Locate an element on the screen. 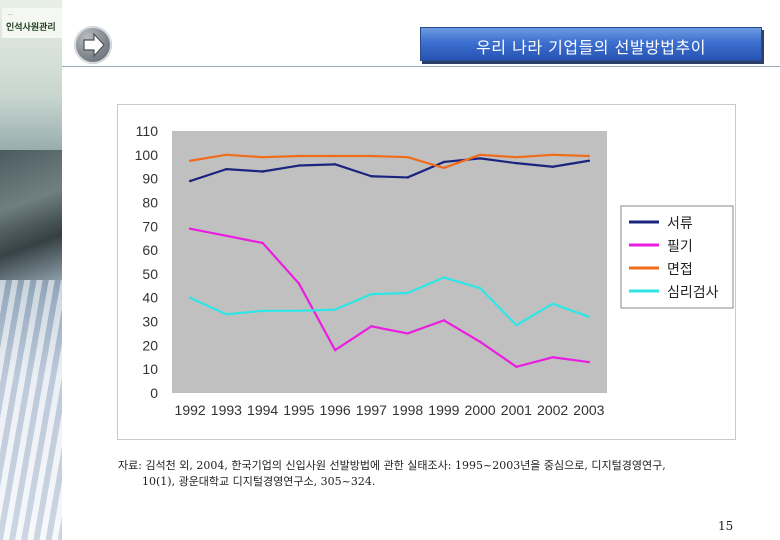 Image resolution: width=780 pixels, height=540 pixels. y-tick-label: 100 is located at coordinates (147, 155).